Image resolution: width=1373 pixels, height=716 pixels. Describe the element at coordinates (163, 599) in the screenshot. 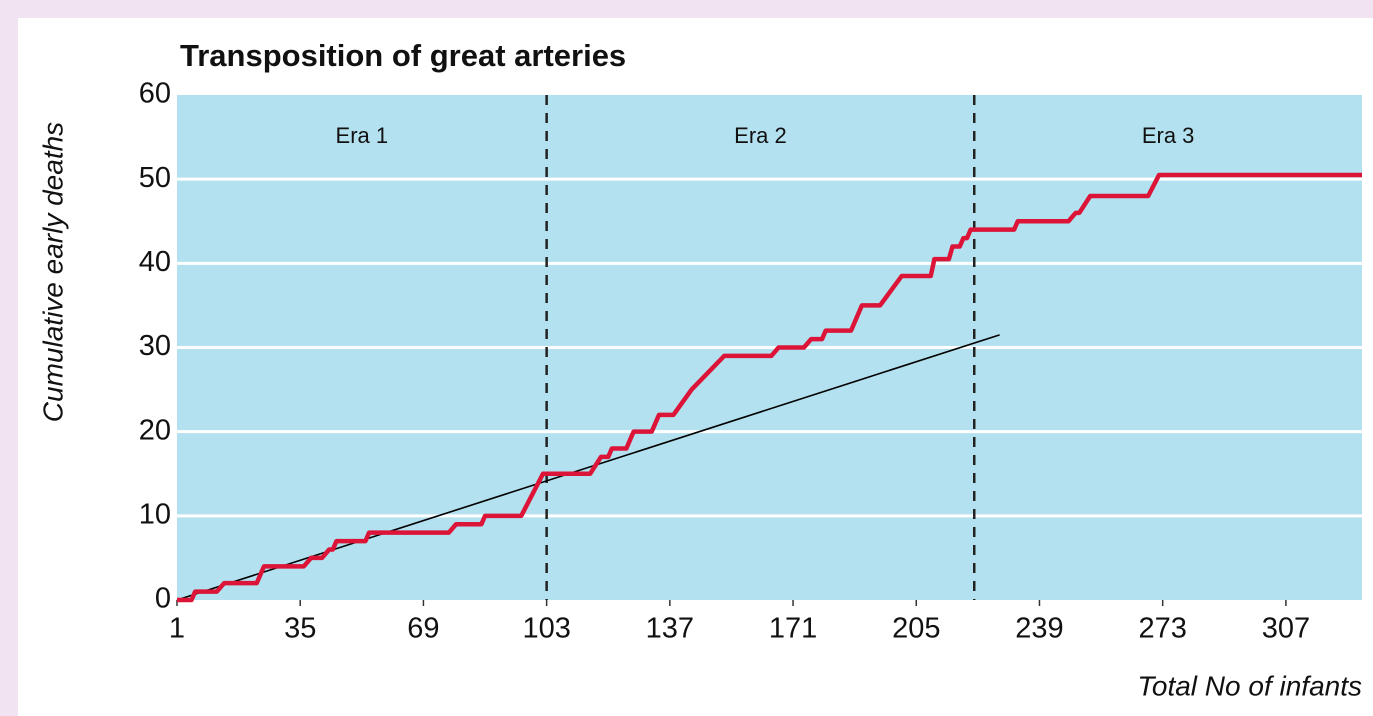

I see `y-tick-label: 0` at that location.